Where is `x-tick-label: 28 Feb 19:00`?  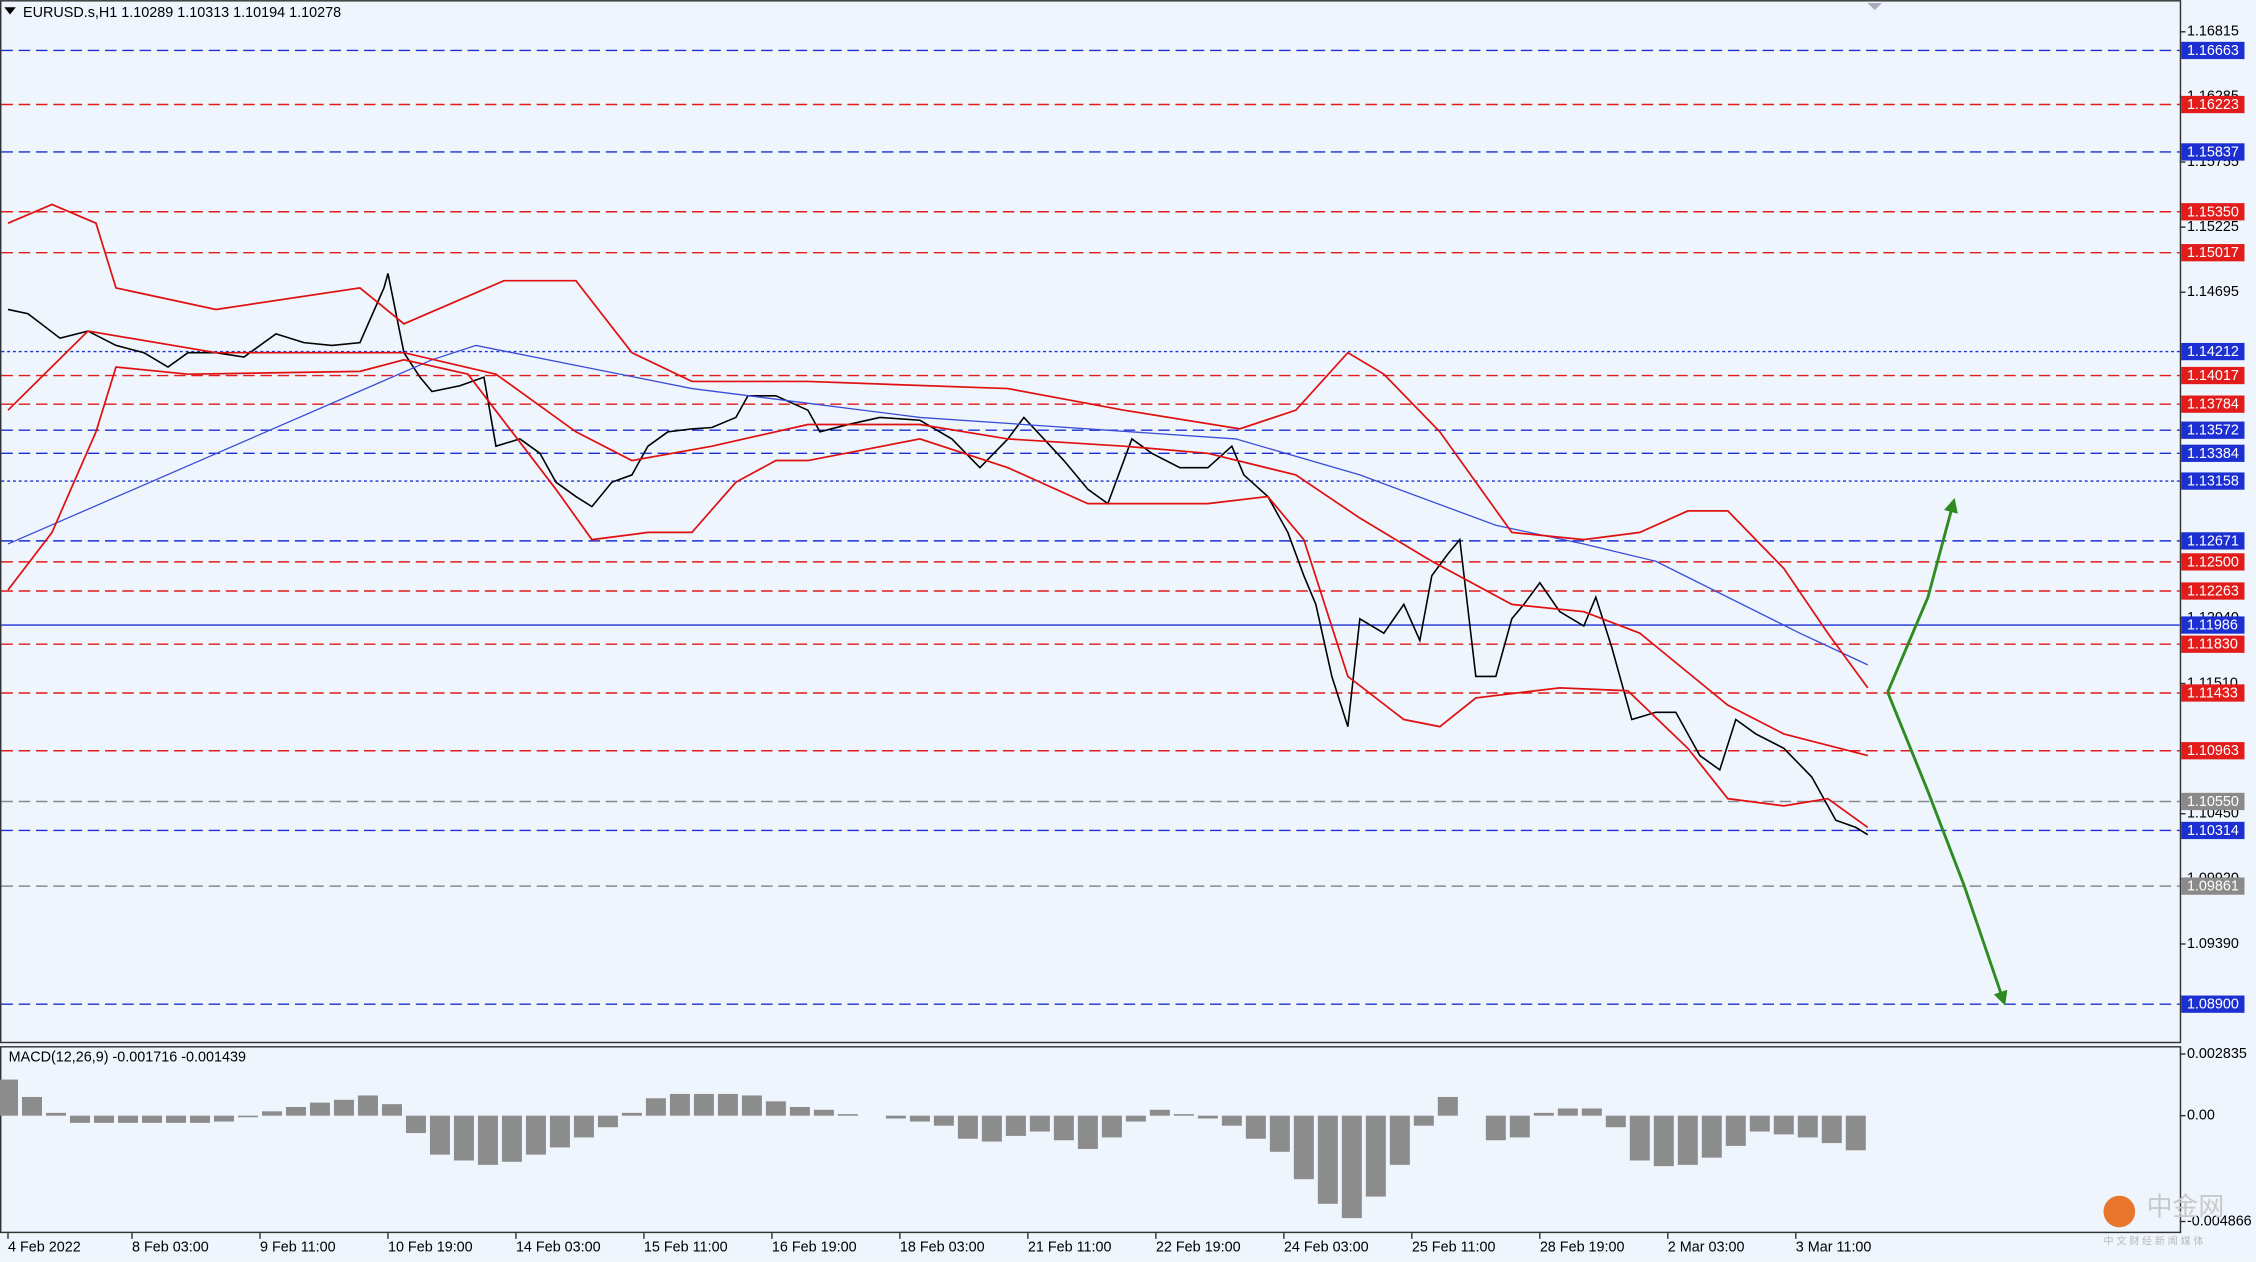
x-tick-label: 28 Feb 19:00 is located at coordinates (1582, 1247).